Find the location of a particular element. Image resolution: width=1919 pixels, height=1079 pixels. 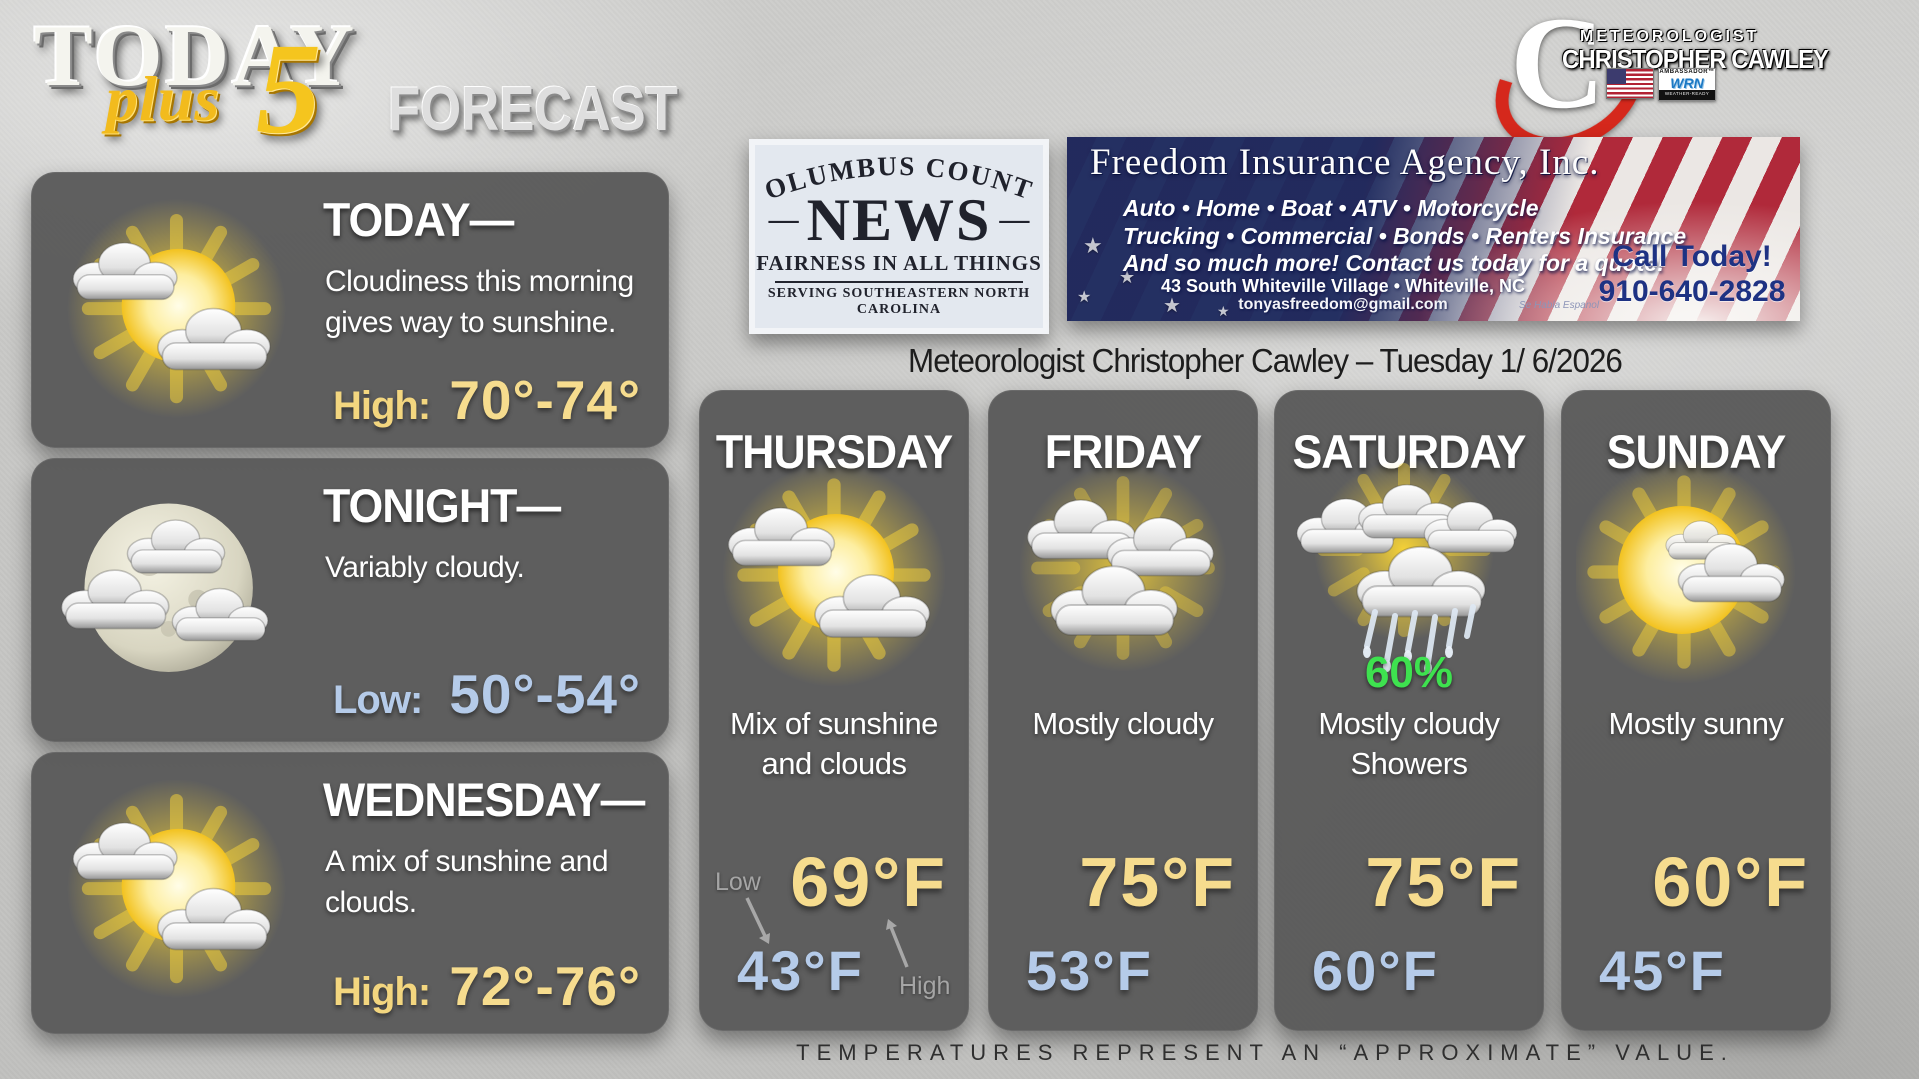

meteorologist-title: METEOROLOGIST is located at coordinates (1670, 36).